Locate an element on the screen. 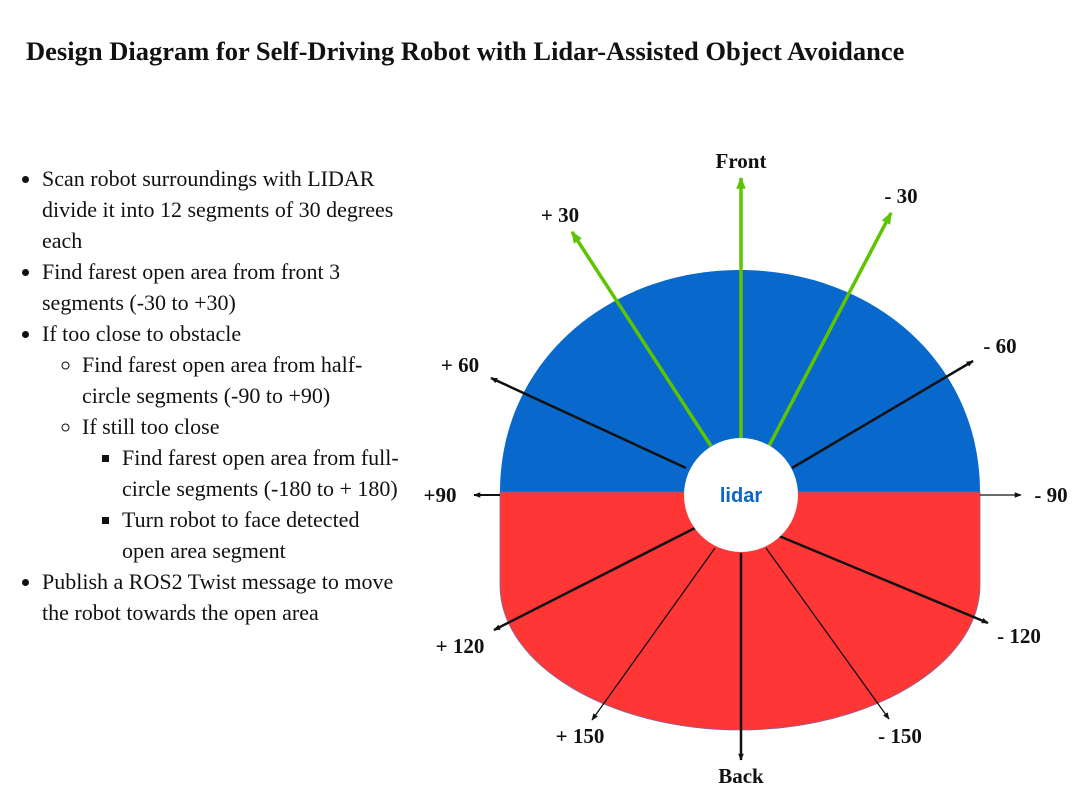  lidar-sensor is located at coordinates (741, 495).